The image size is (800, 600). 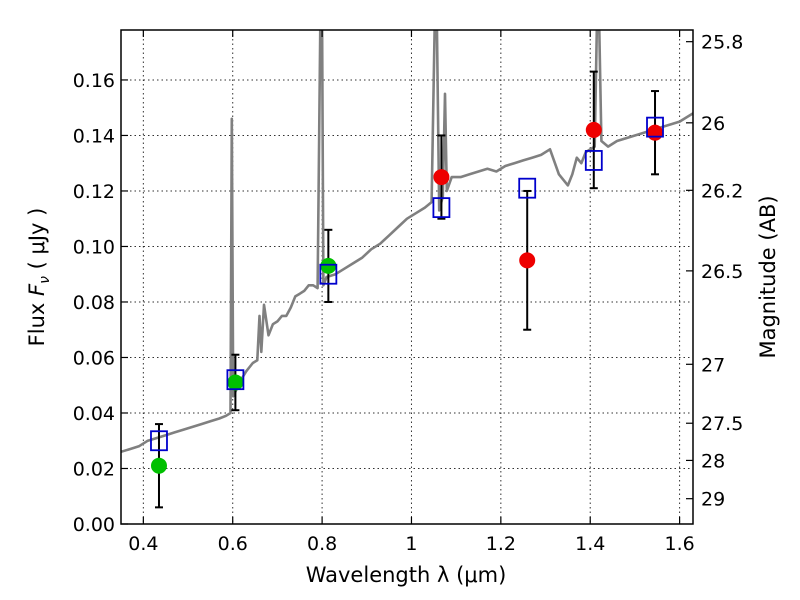 What do you see at coordinates (94, 525) in the screenshot?
I see `y-tick-label: 0.00` at bounding box center [94, 525].